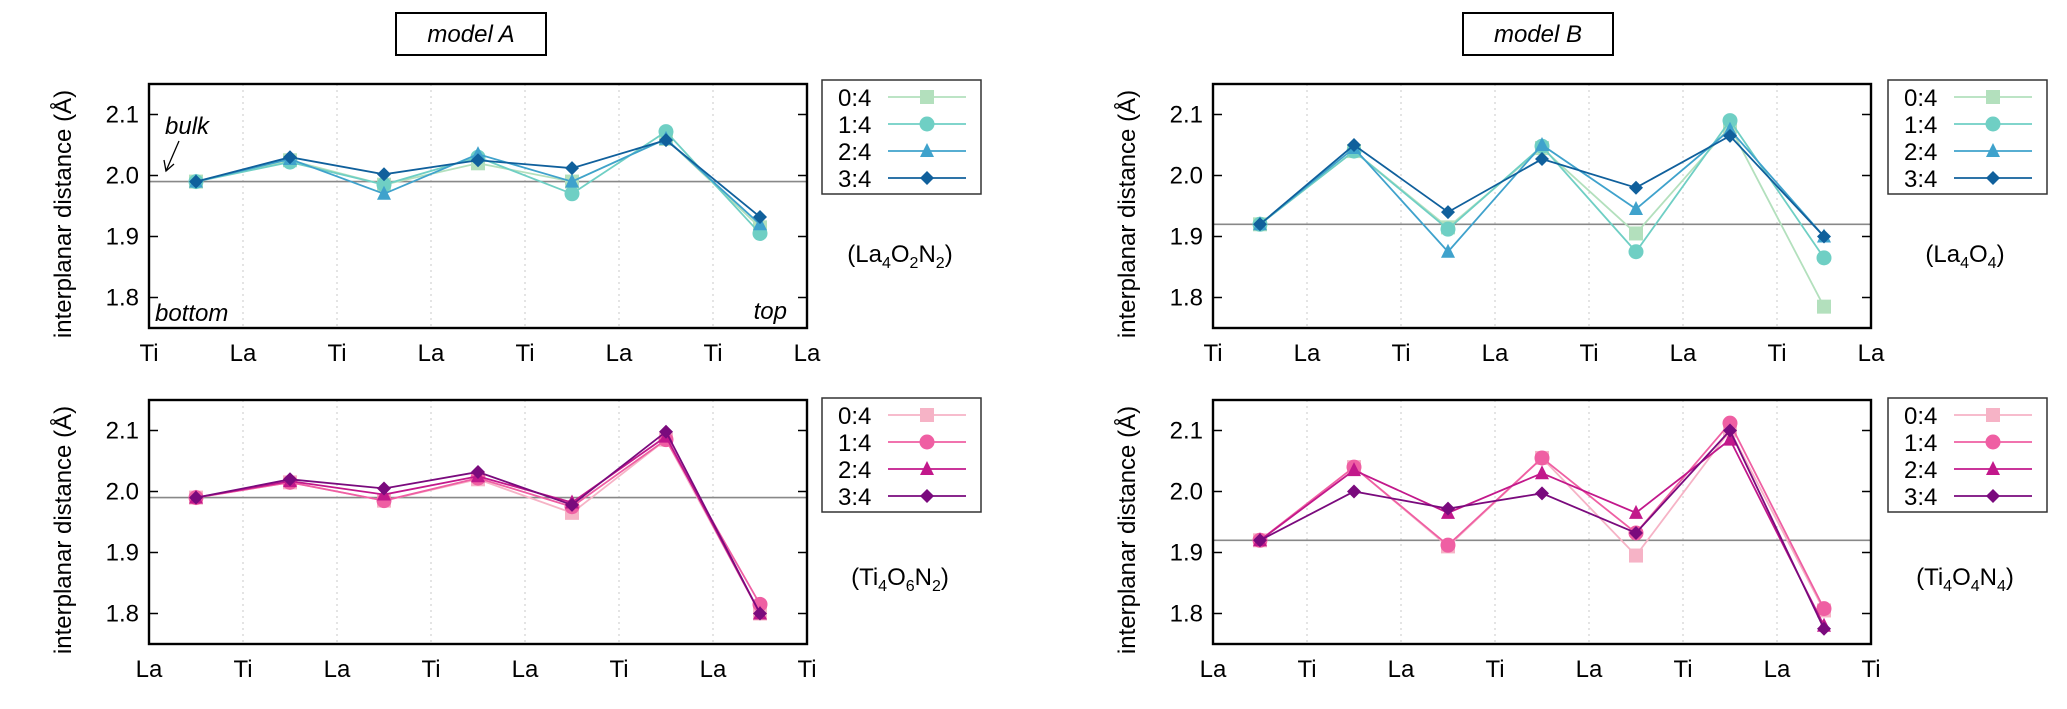  I want to click on model-a-title: model A, so click(470, 34).